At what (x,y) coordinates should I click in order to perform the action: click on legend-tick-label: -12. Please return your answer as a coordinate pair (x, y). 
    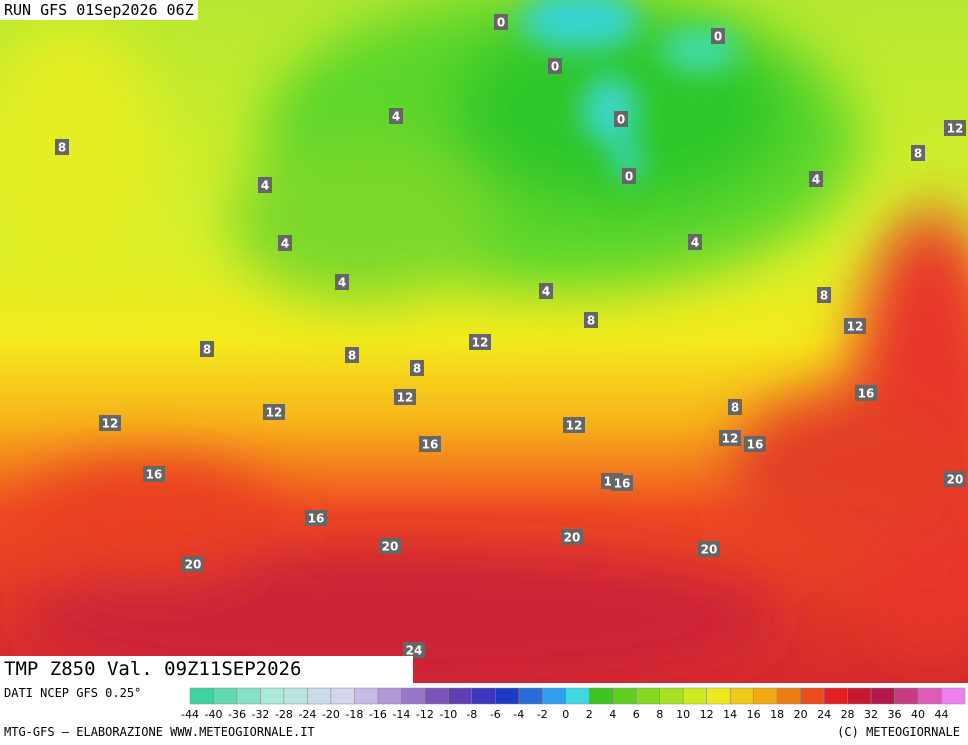
    Looking at the image, I should click on (425, 714).